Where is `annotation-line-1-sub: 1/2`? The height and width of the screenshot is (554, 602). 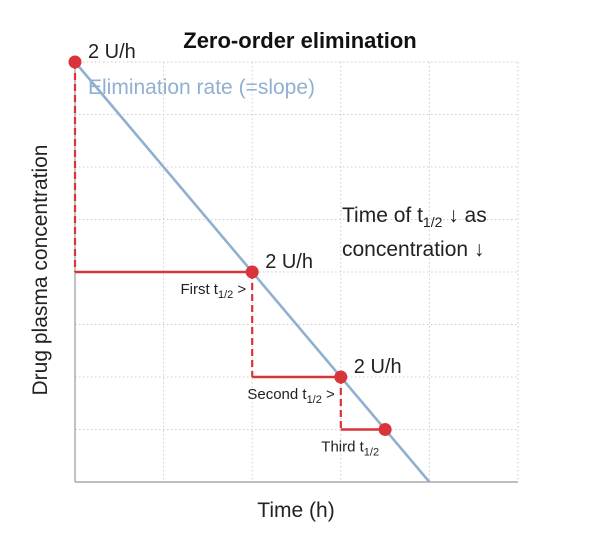
annotation-line-1-sub: 1/2 is located at coordinates (433, 222).